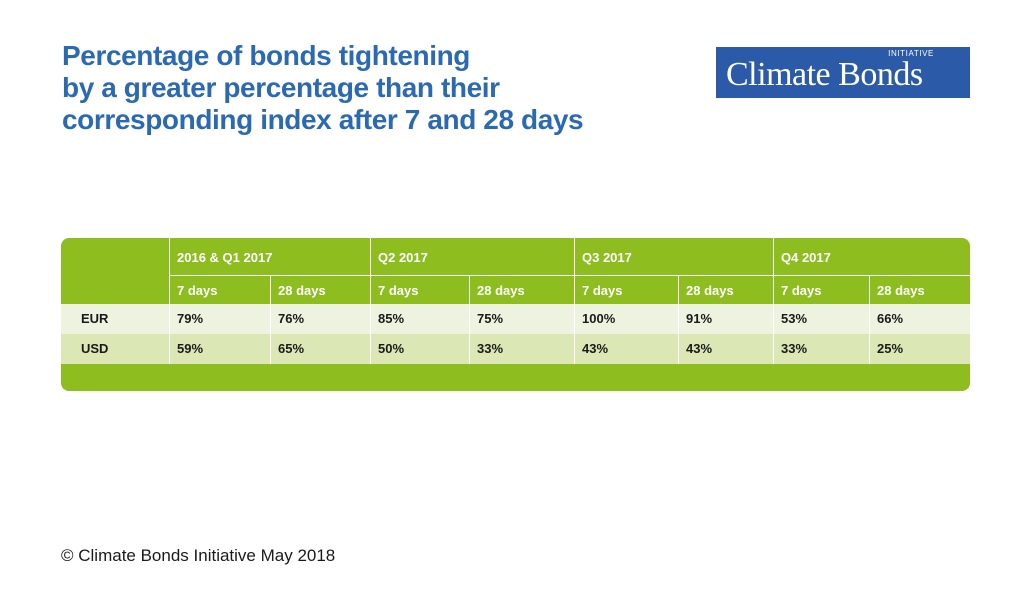  Describe the element at coordinates (725, 349) in the screenshot. I see `cell-usd-6: 43%` at that location.